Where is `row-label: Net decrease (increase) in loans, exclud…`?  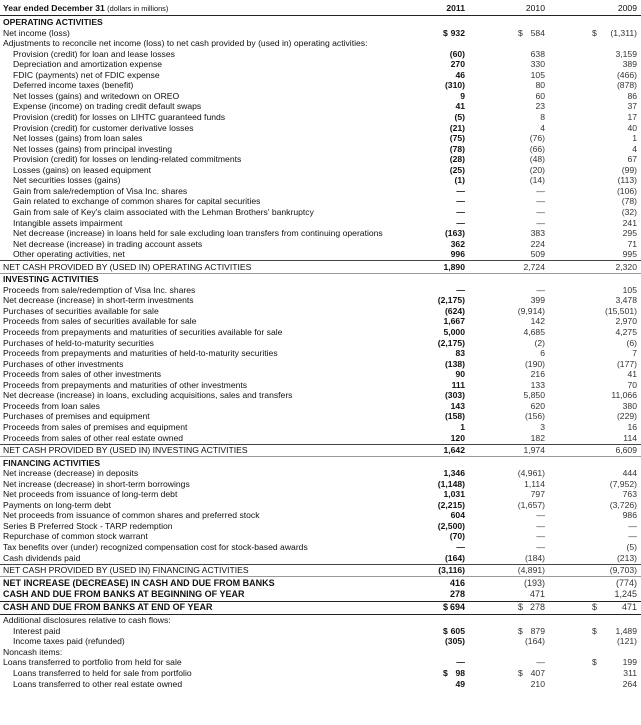
row-label: Net decrease (increase) in loans, exclud… is located at coordinates (148, 395).